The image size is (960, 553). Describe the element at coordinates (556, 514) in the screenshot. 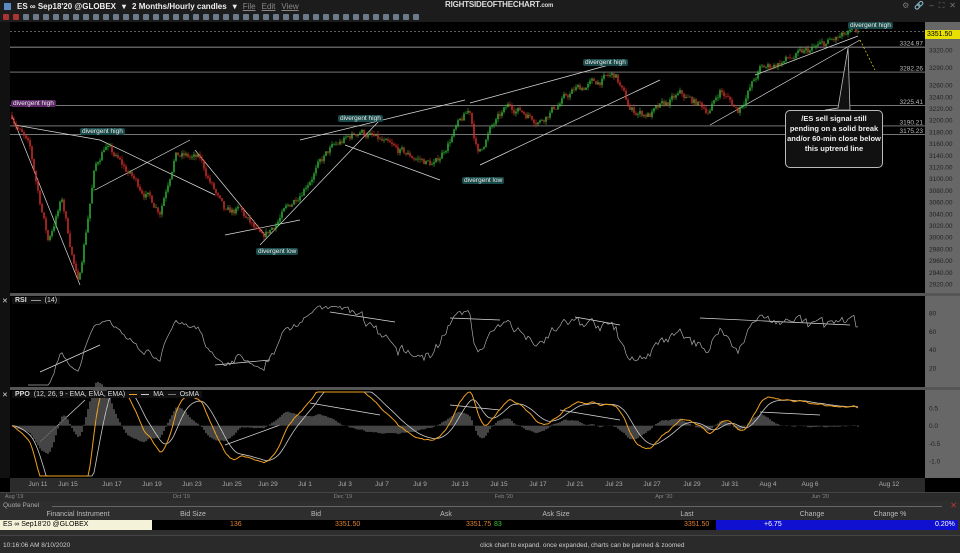

I see `quote-column-header: Ask Size` at that location.